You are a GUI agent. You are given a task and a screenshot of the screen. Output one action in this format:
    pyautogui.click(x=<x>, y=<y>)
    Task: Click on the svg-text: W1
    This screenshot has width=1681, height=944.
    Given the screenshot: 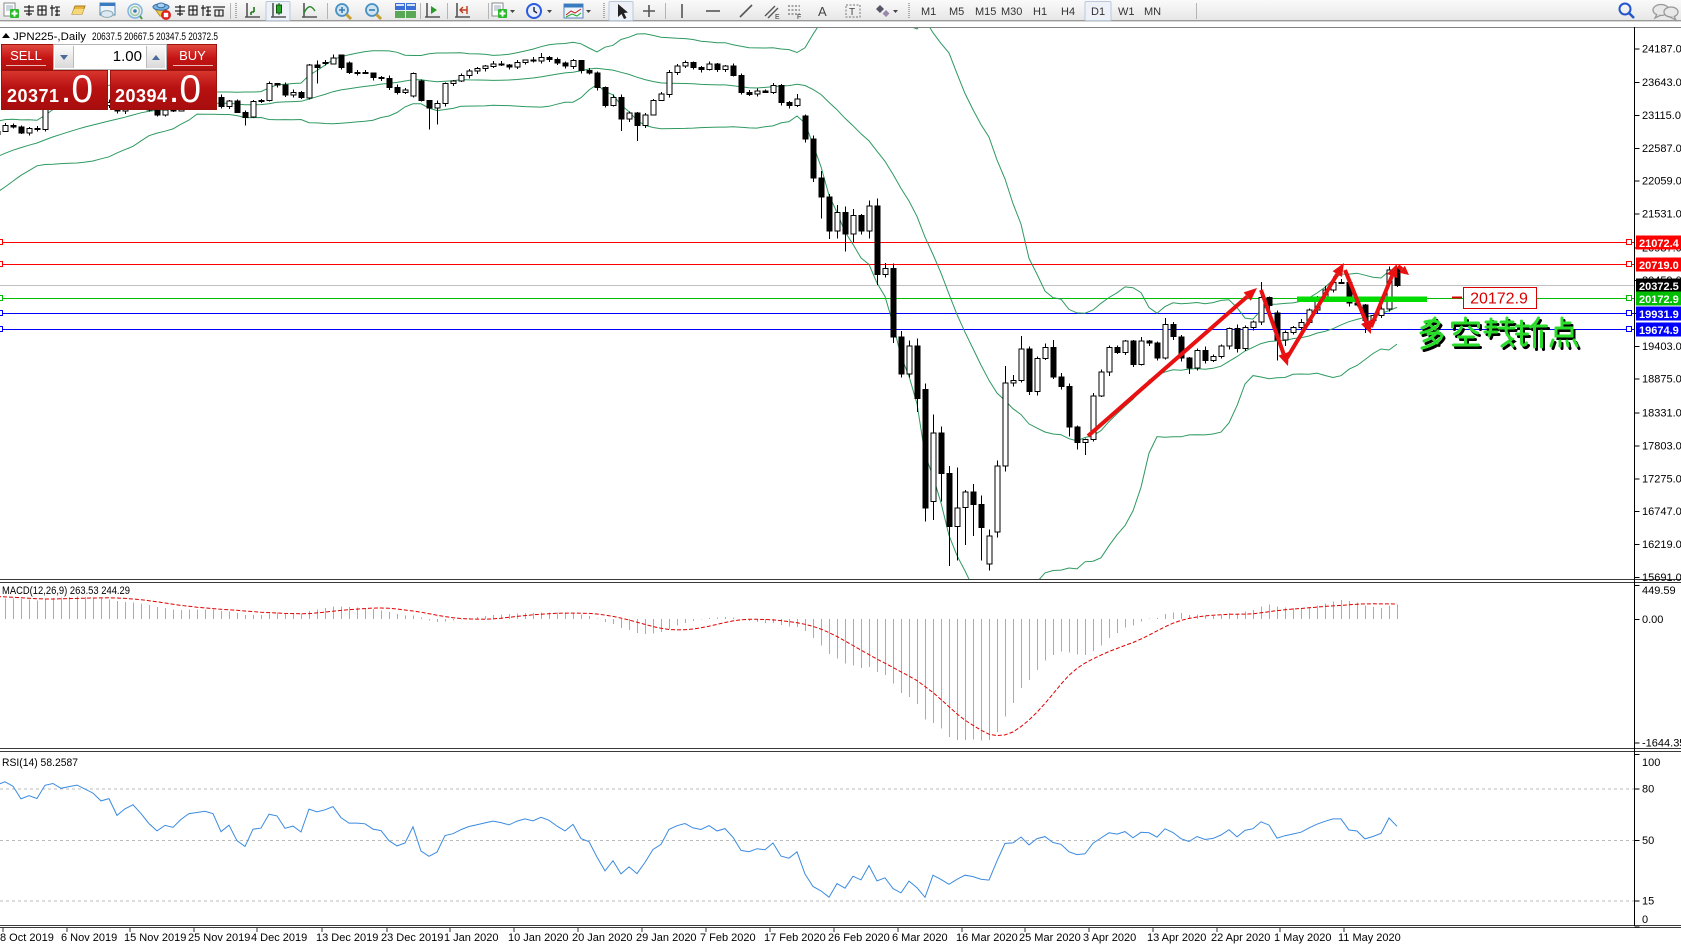 What is the action you would take?
    pyautogui.click(x=1126, y=12)
    